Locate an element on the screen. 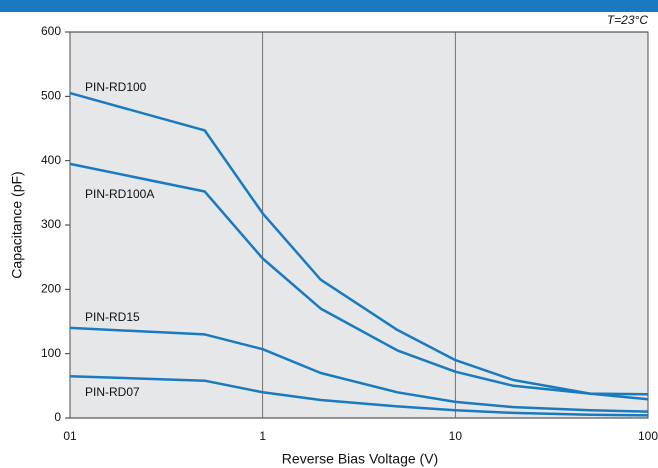  x-tick-label: 100 is located at coordinates (648, 436).